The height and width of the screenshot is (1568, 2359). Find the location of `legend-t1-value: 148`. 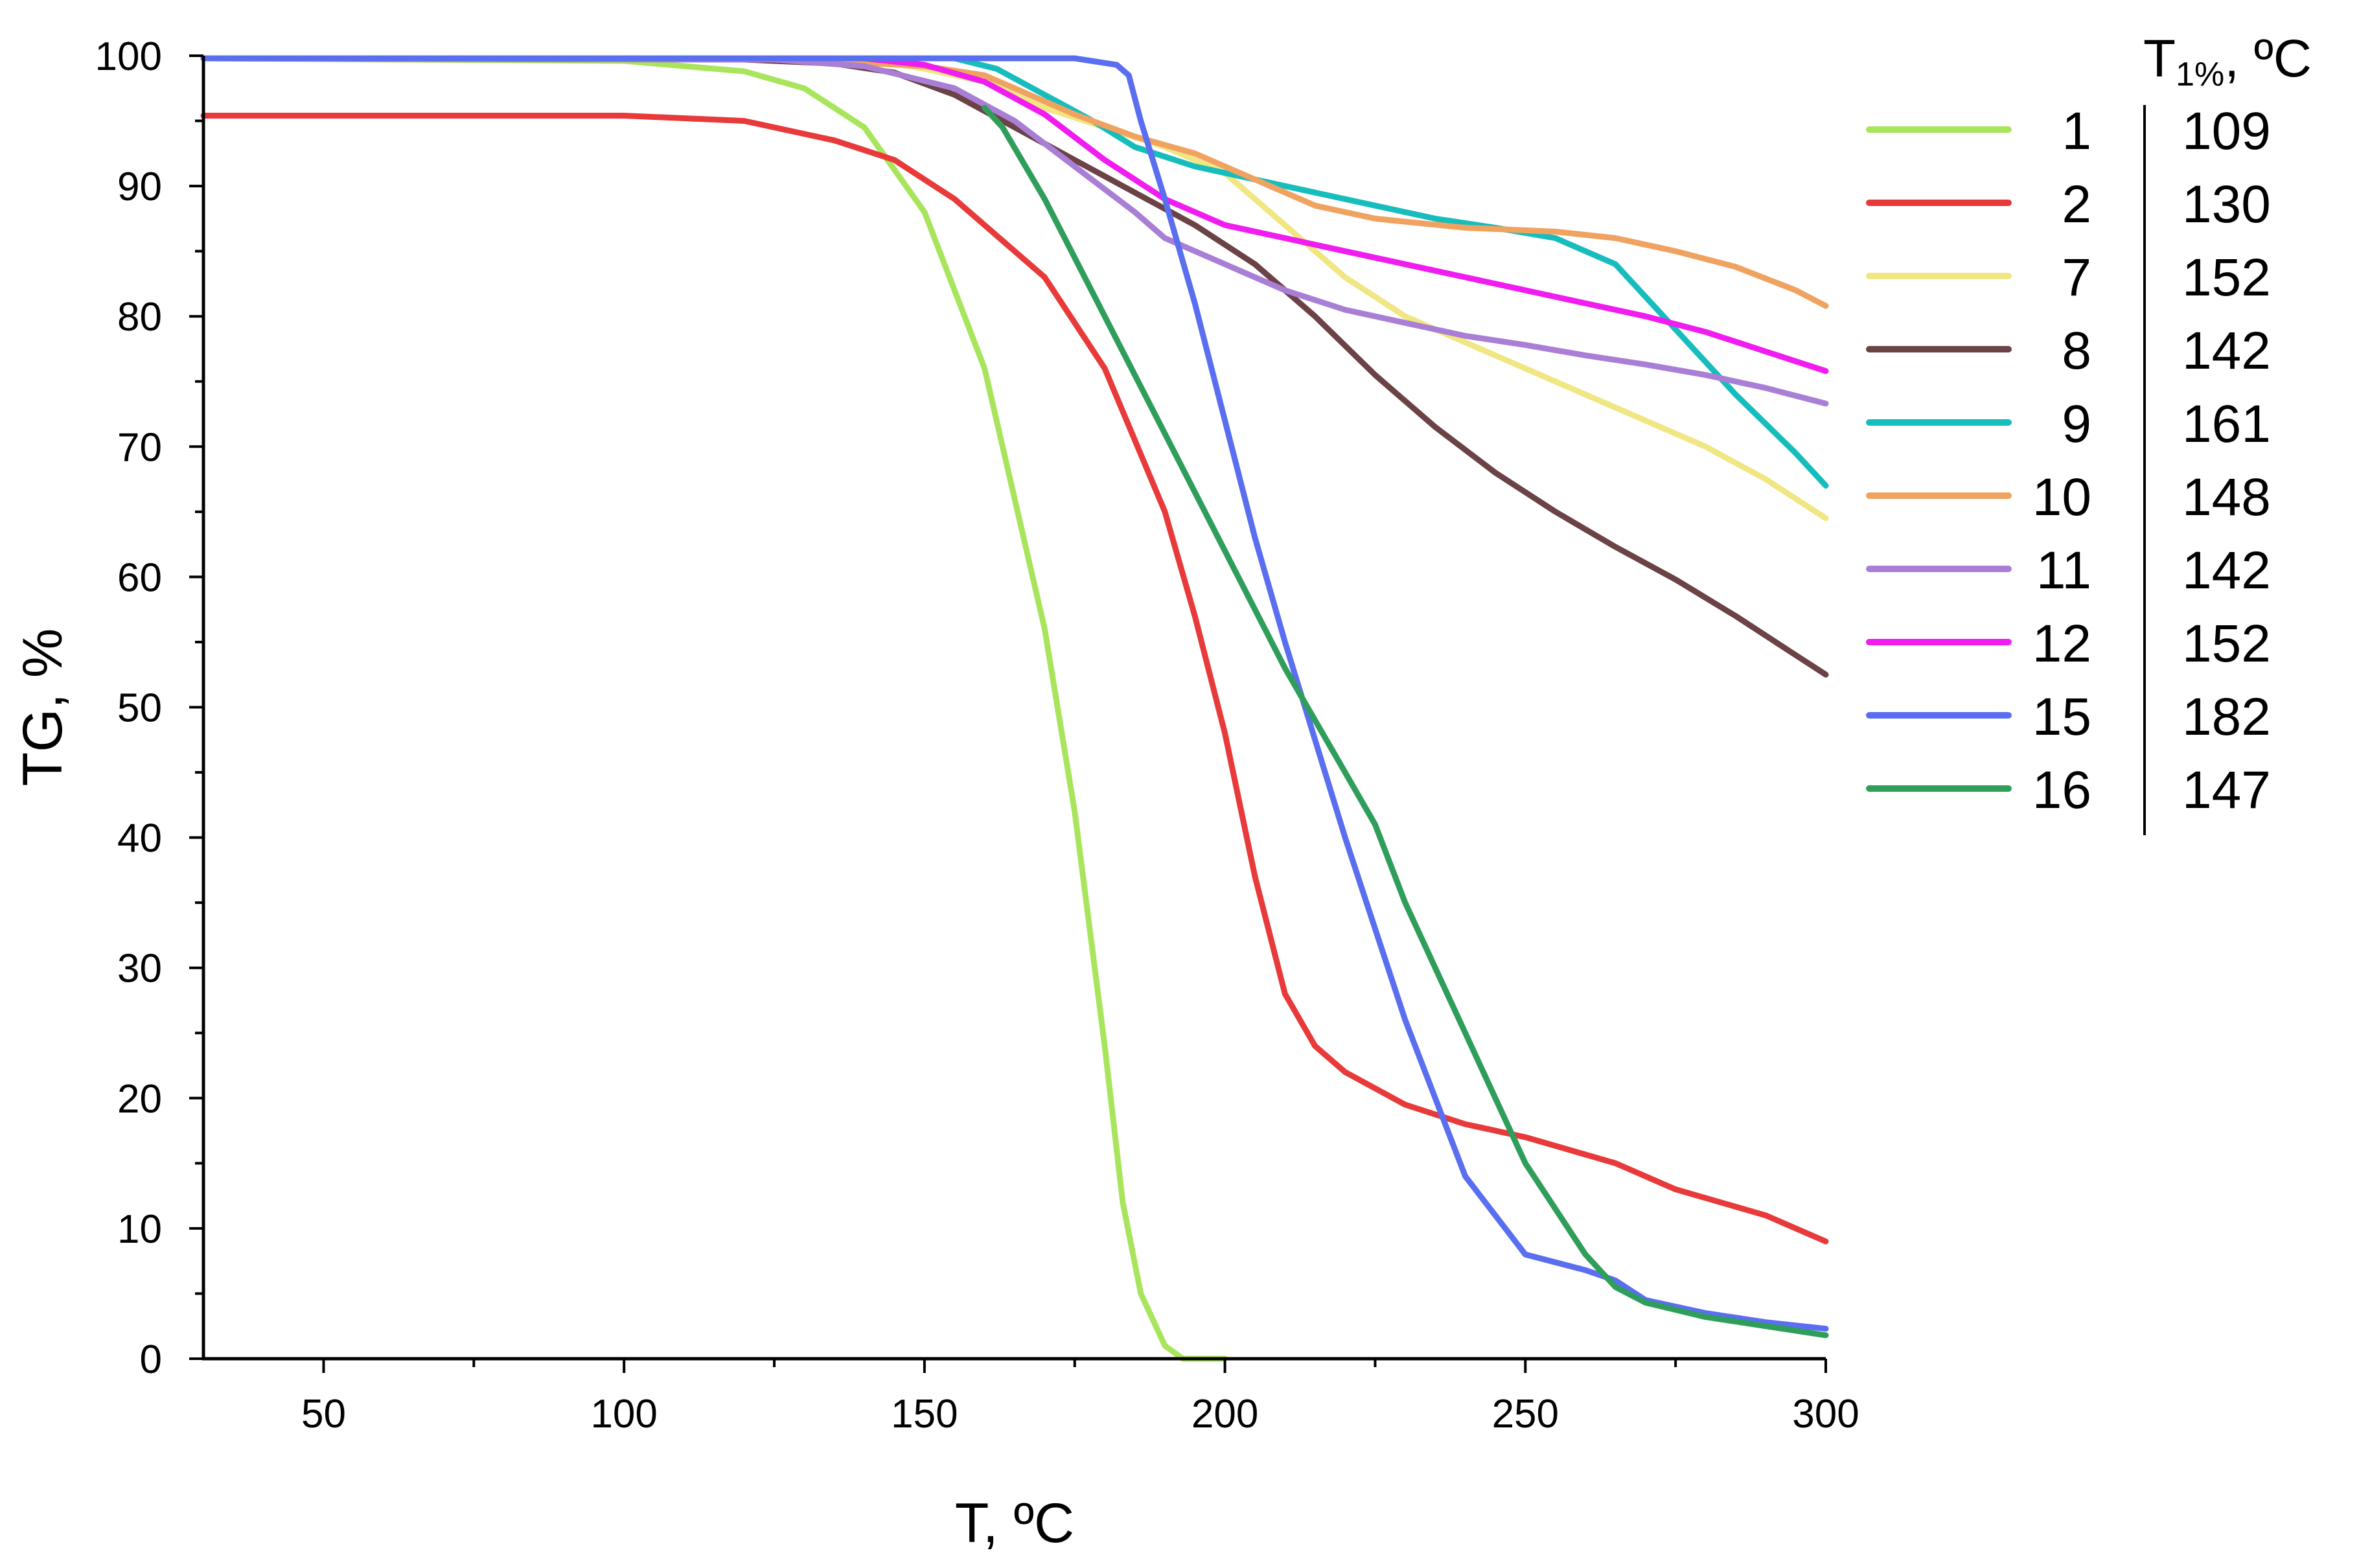

legend-t1-value: 148 is located at coordinates (2226, 497).